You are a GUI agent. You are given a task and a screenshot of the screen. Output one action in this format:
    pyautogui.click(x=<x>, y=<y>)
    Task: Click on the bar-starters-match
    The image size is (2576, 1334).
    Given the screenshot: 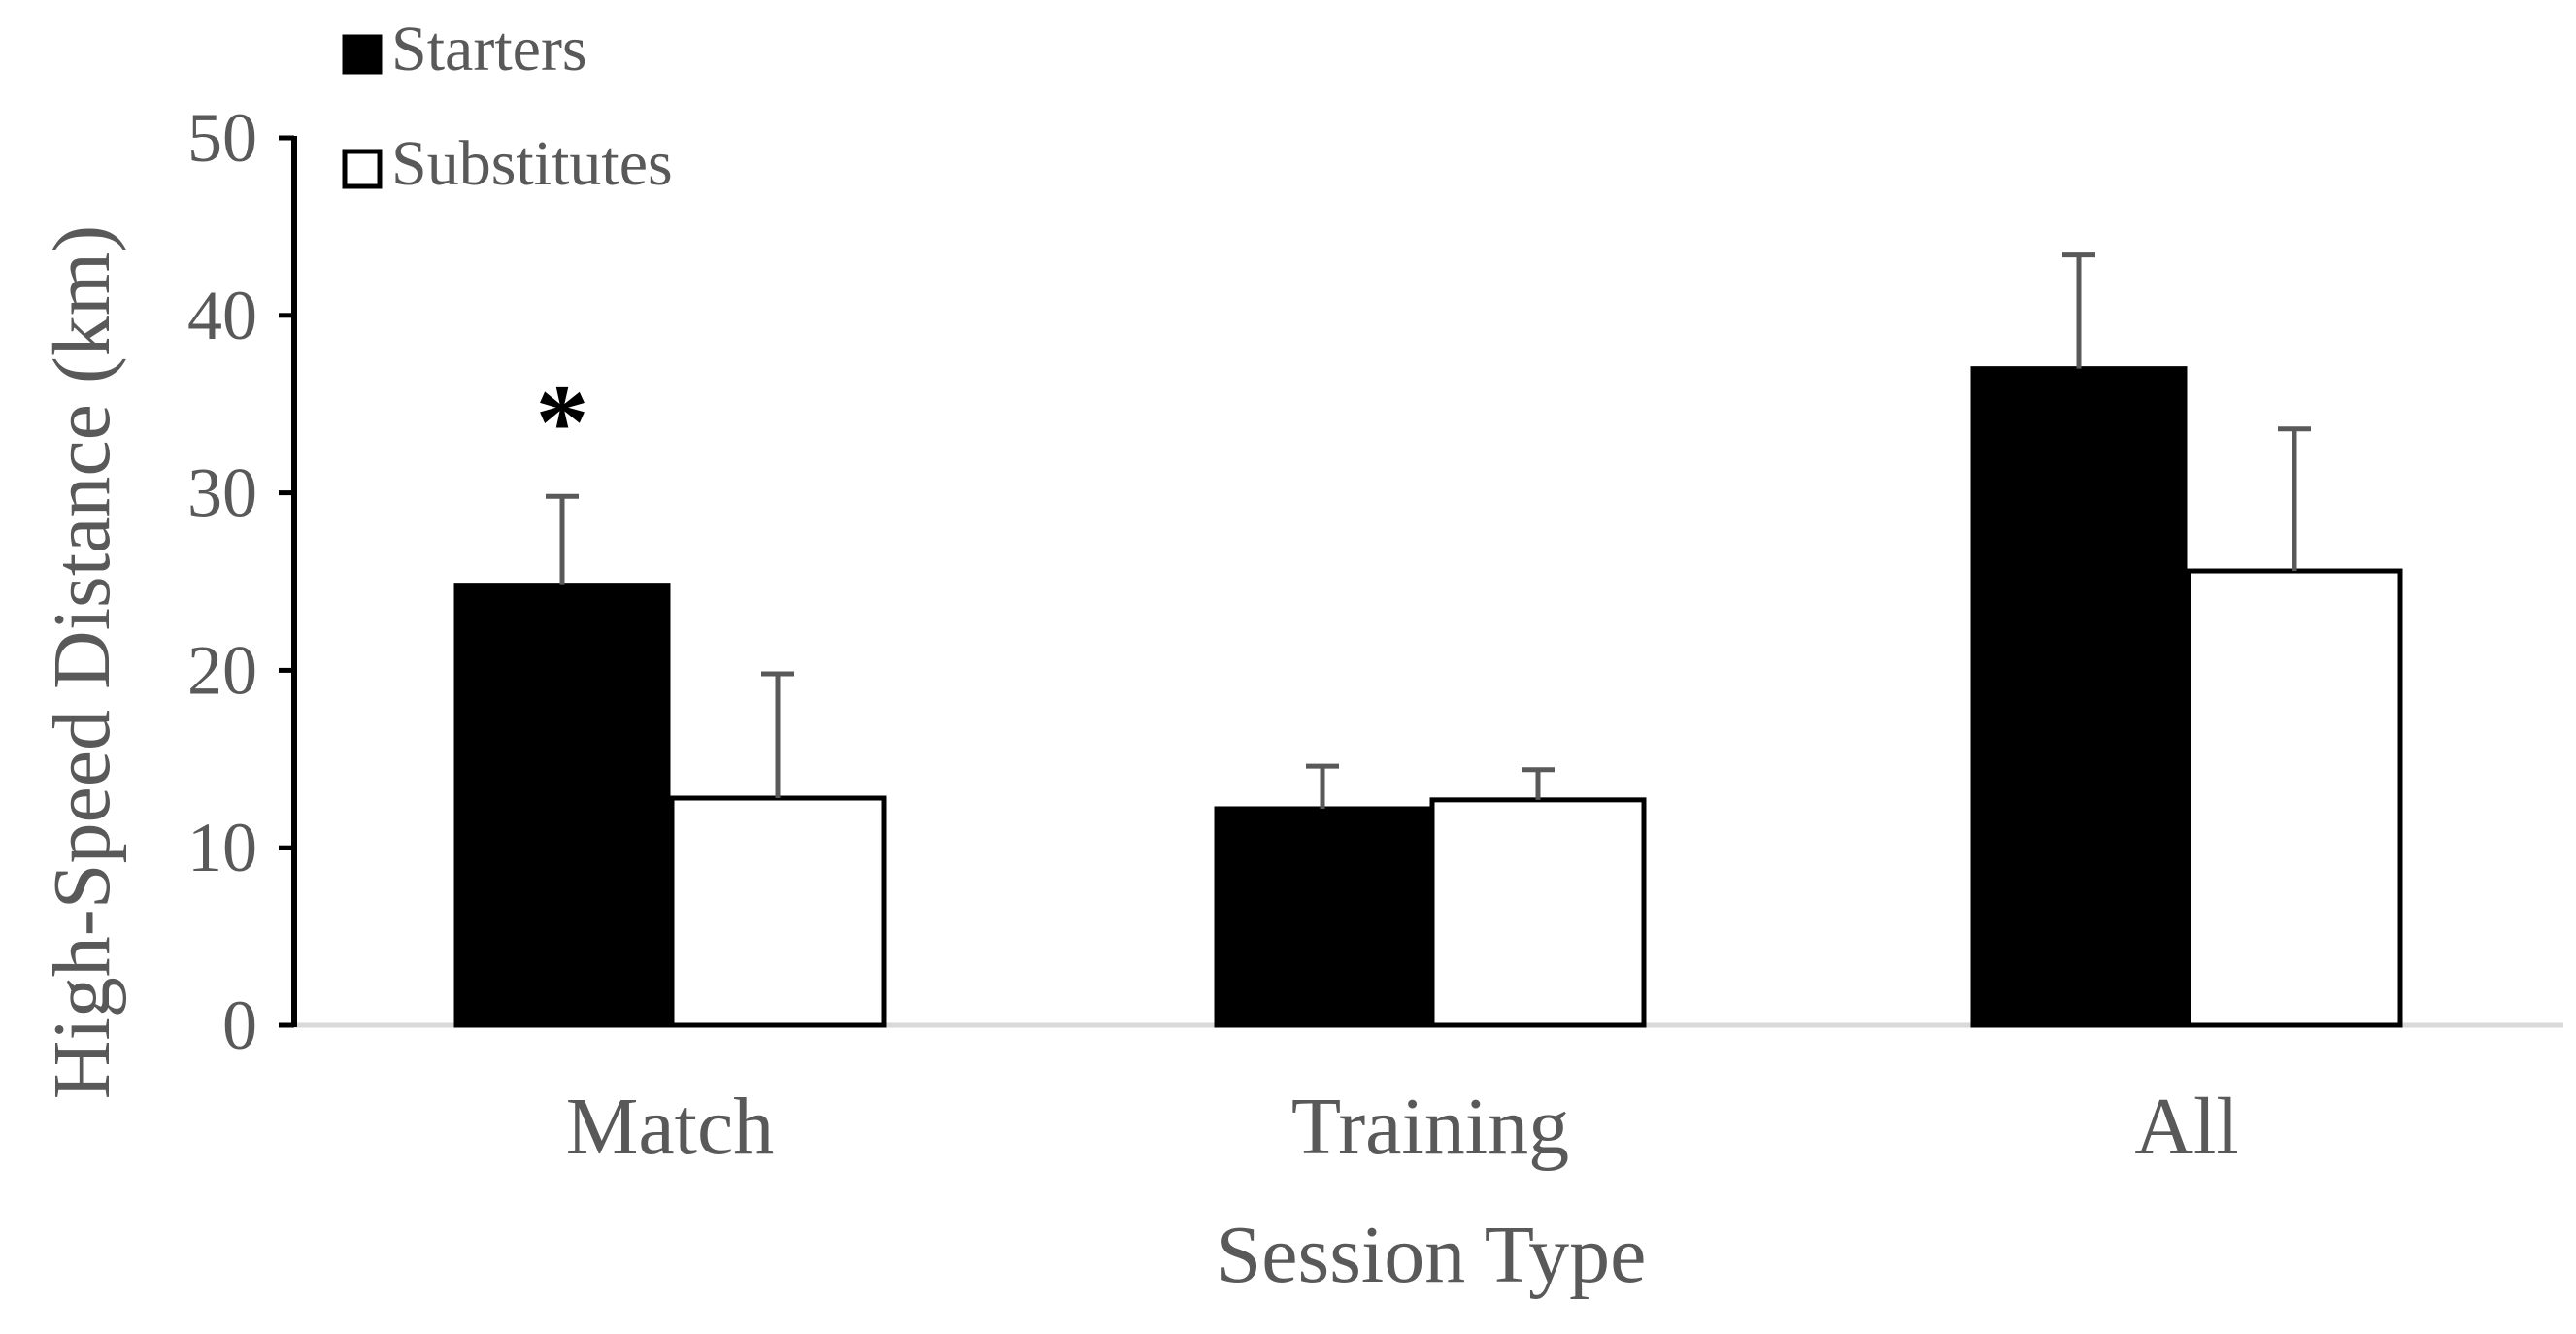 What is the action you would take?
    pyautogui.click(x=562, y=805)
    